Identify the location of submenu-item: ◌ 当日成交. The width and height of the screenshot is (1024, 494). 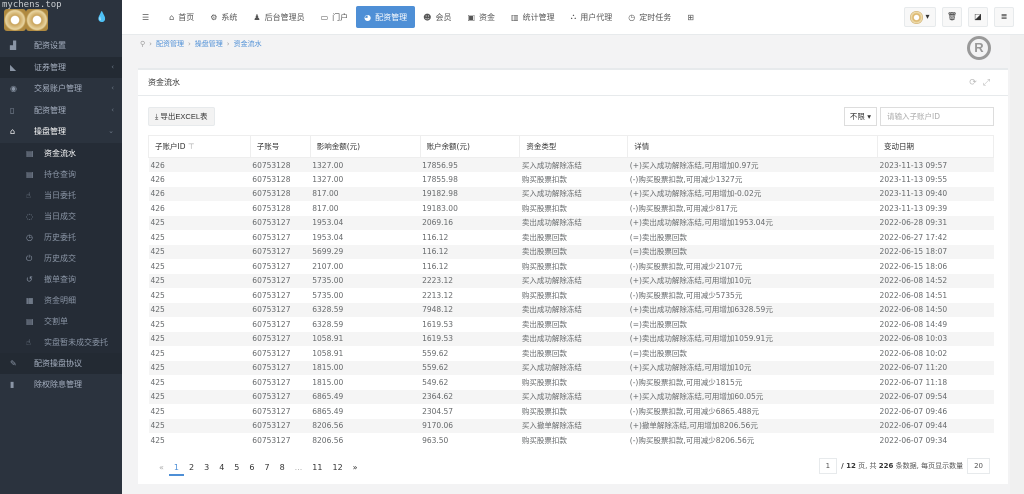
(61, 216).